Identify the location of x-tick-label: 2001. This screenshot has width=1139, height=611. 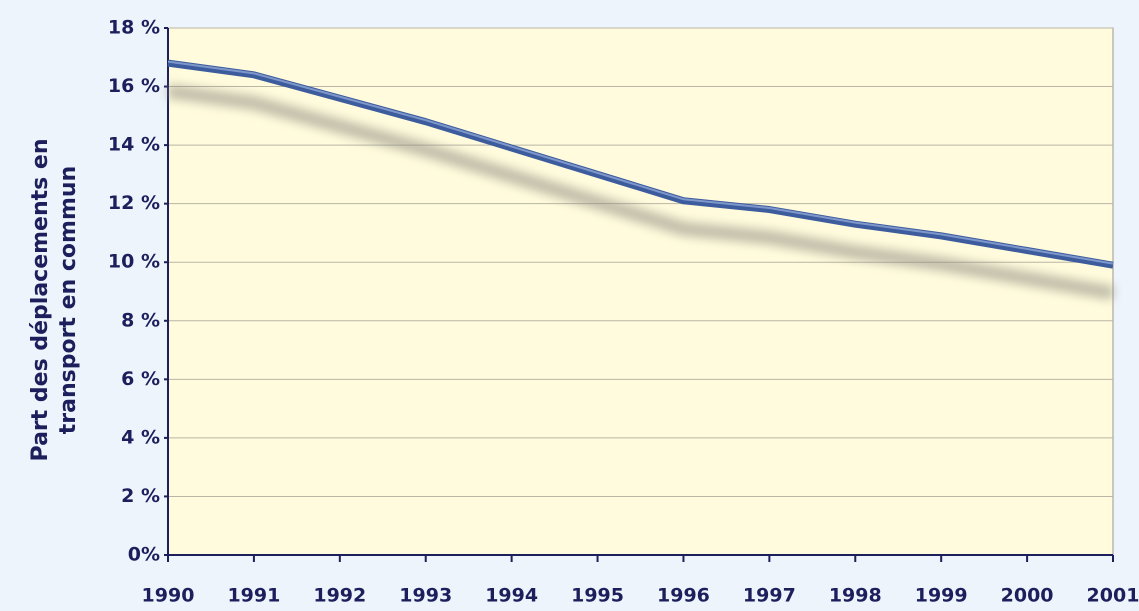
(1113, 596).